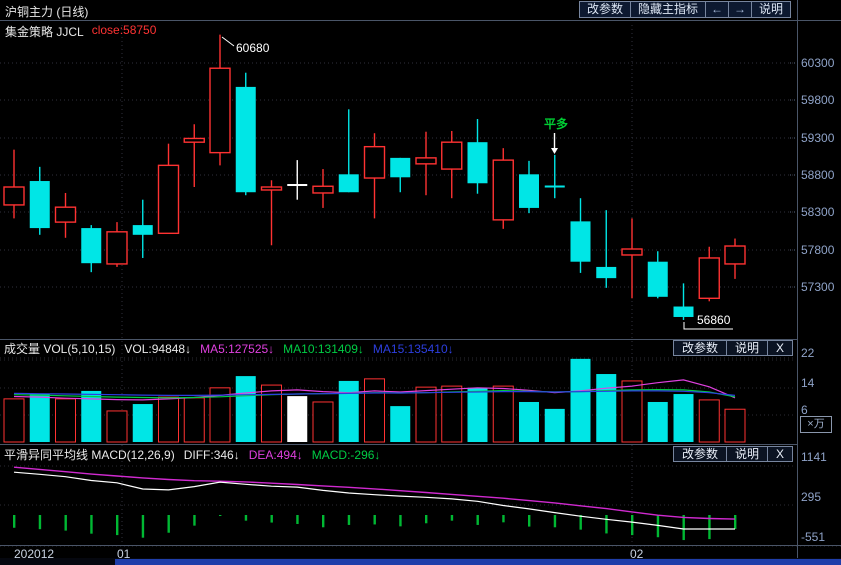 Image resolution: width=841 pixels, height=565 pixels. Describe the element at coordinates (818, 212) in the screenshot. I see `price-axis-label: 58300` at that location.